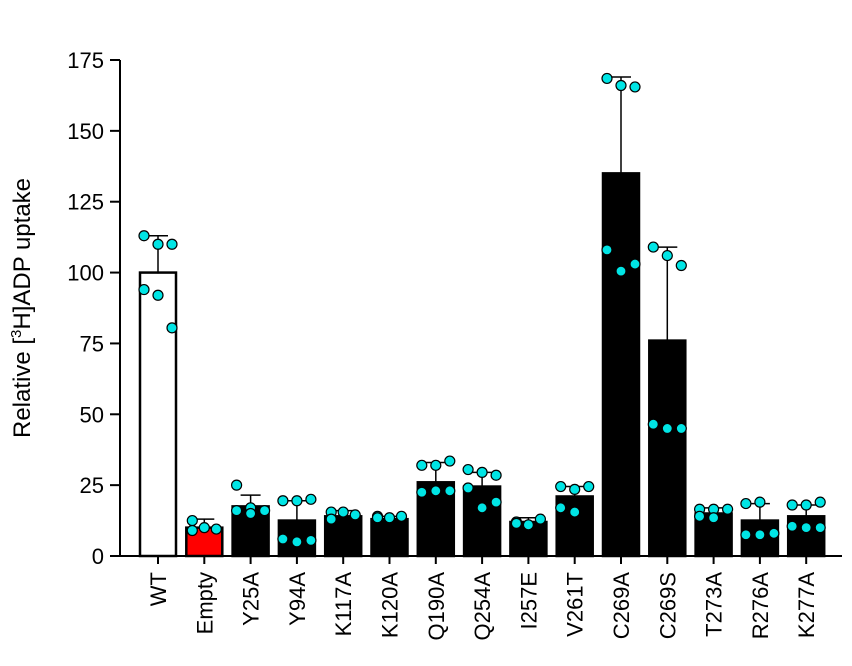 The height and width of the screenshot is (666, 852). What do you see at coordinates (714, 604) in the screenshot?
I see `x-tick-label: T273A` at bounding box center [714, 604].